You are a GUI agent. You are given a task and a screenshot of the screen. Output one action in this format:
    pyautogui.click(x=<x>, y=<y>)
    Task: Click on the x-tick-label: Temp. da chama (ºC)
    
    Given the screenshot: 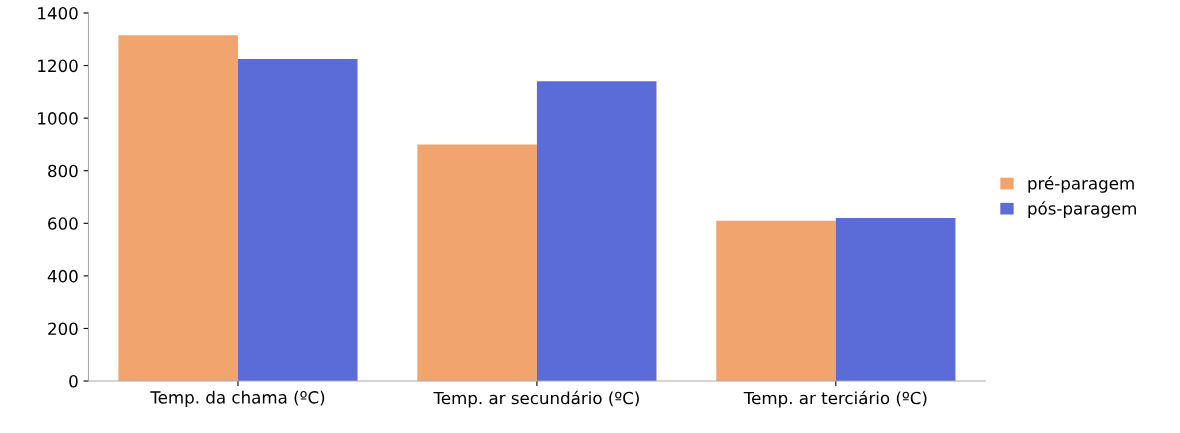 What is the action you would take?
    pyautogui.click(x=237, y=398)
    